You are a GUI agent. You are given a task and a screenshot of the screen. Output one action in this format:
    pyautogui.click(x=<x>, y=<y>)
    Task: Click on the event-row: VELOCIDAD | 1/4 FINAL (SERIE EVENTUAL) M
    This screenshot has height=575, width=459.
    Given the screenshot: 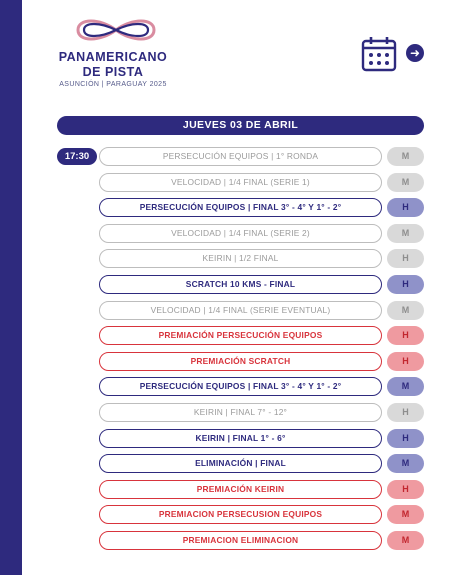 What is the action you would take?
    pyautogui.click(x=229, y=310)
    